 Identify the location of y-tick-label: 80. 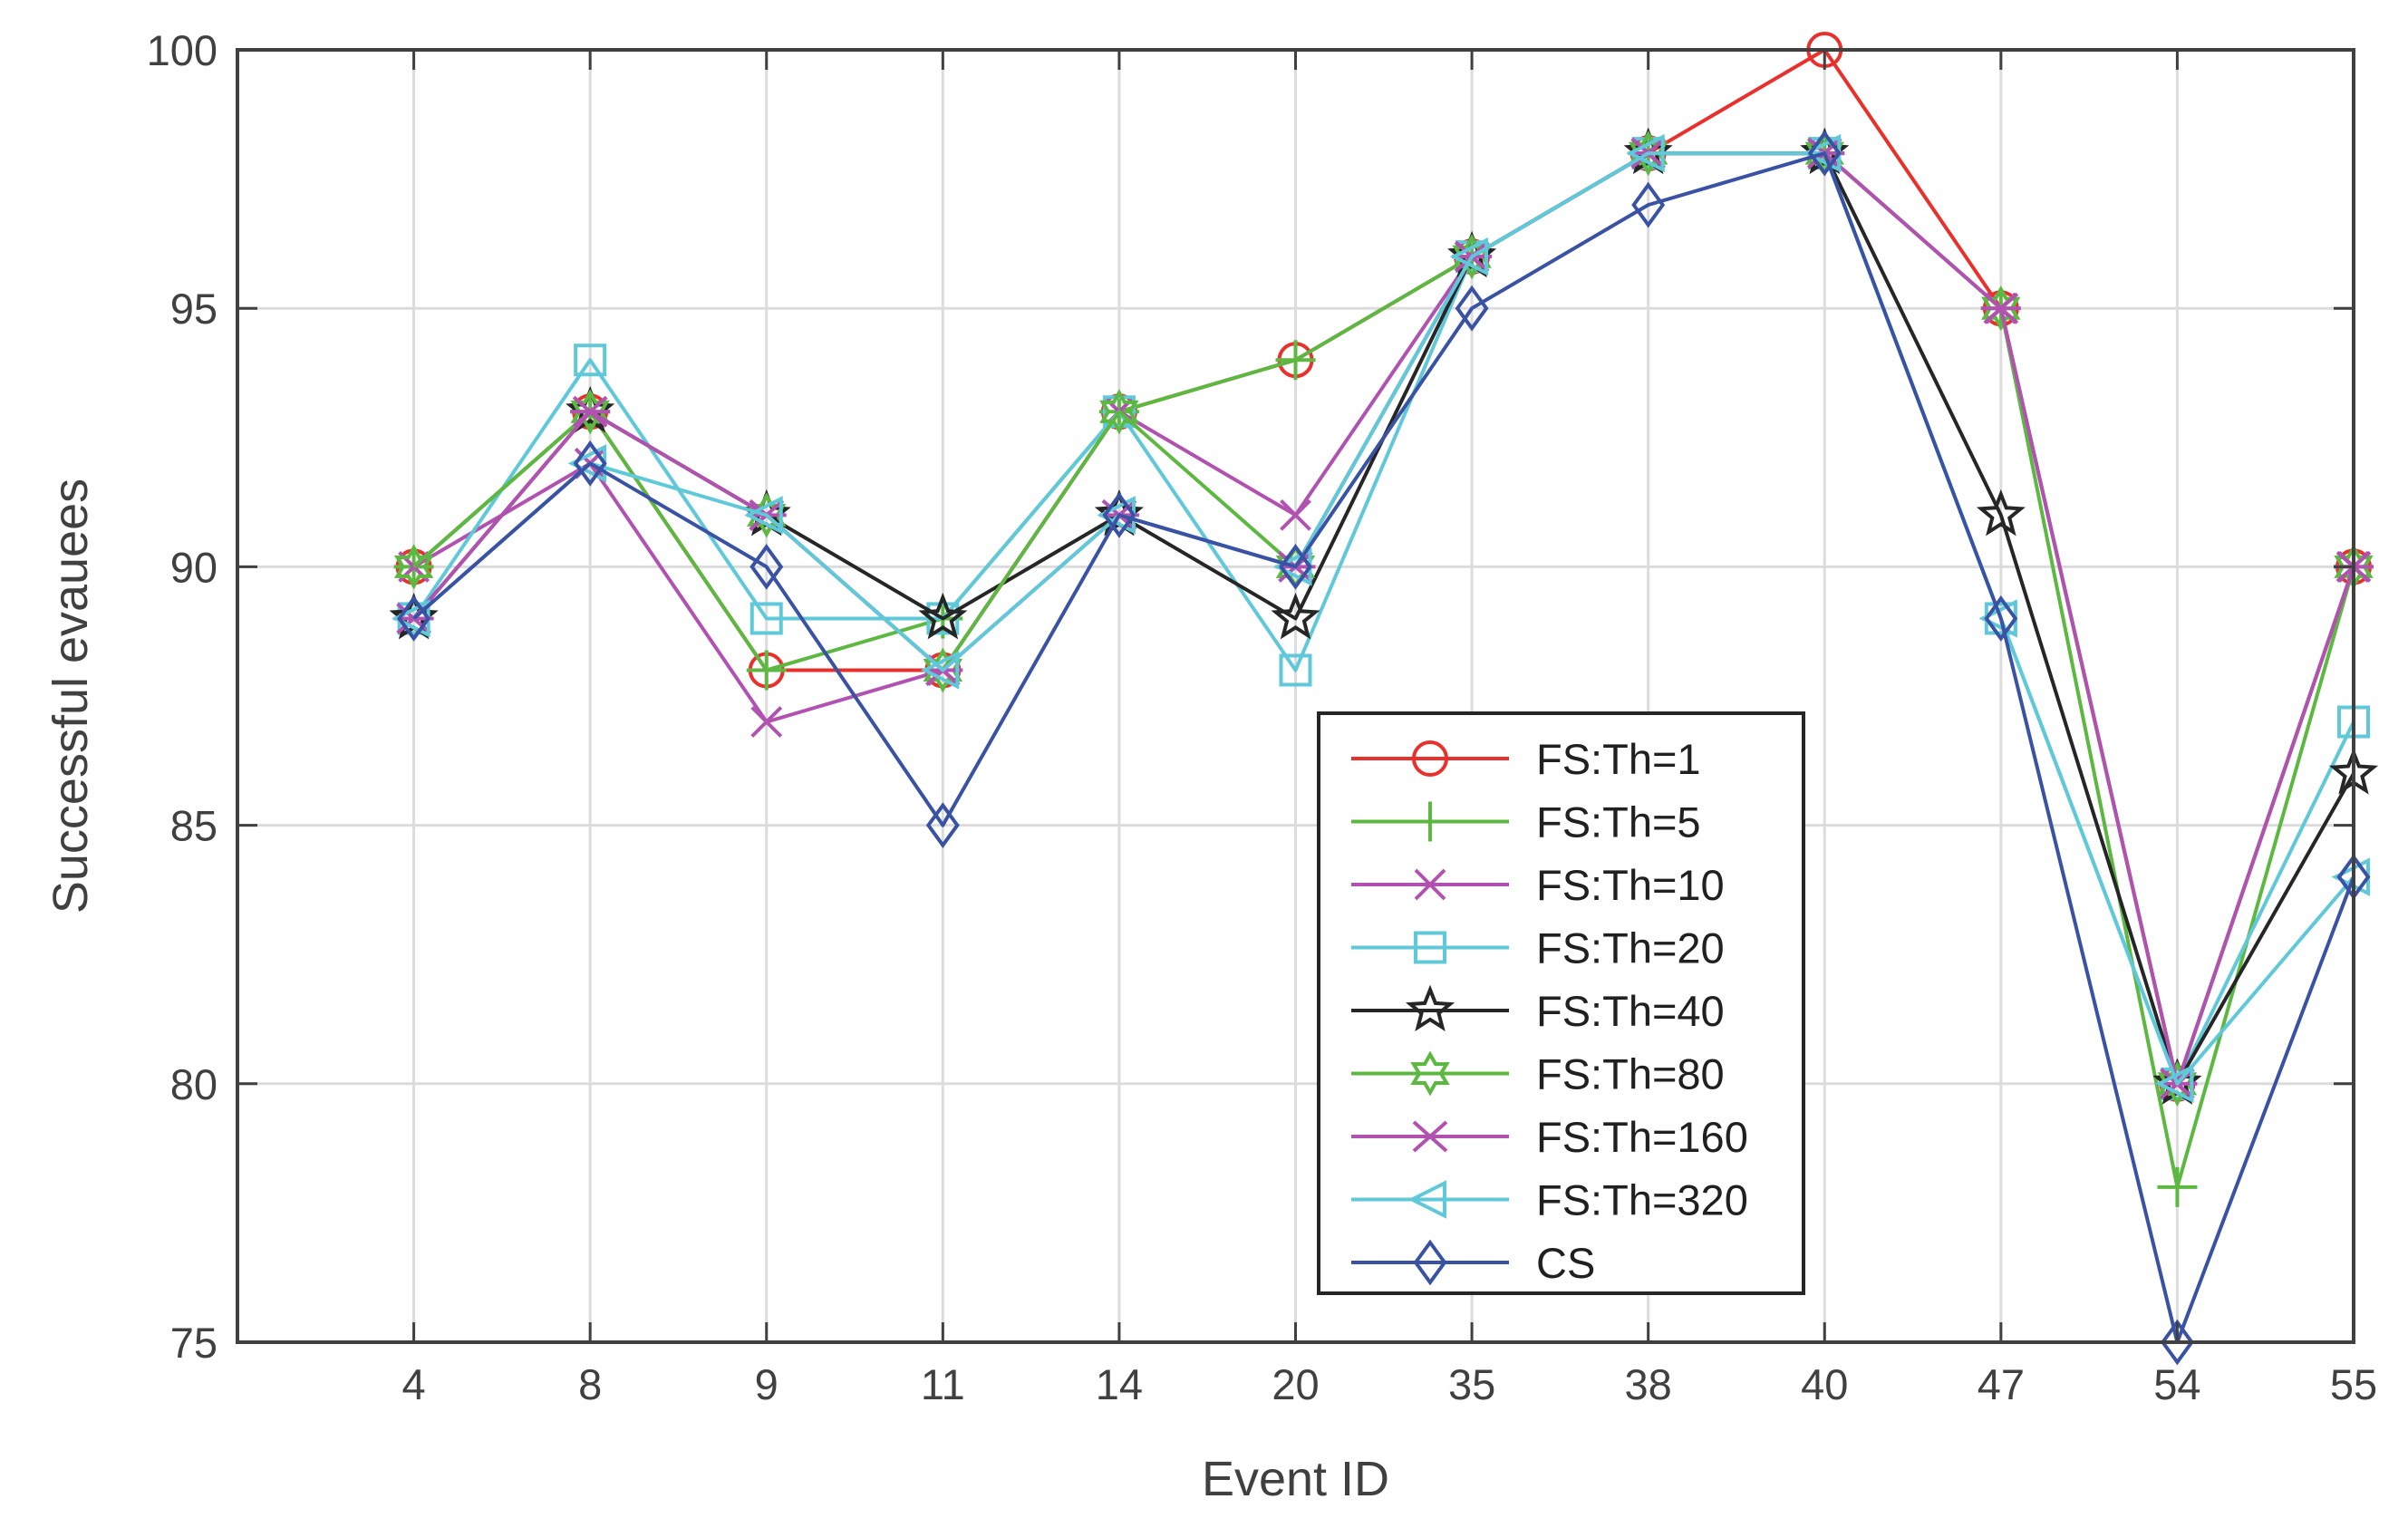
(194, 1084).